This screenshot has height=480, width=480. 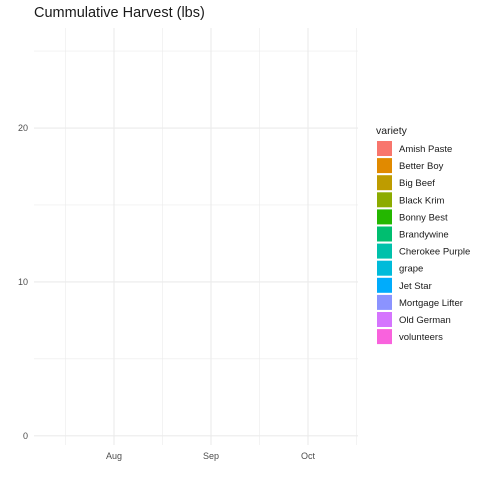 I want to click on legend-label: Bonny Best, so click(x=423, y=217).